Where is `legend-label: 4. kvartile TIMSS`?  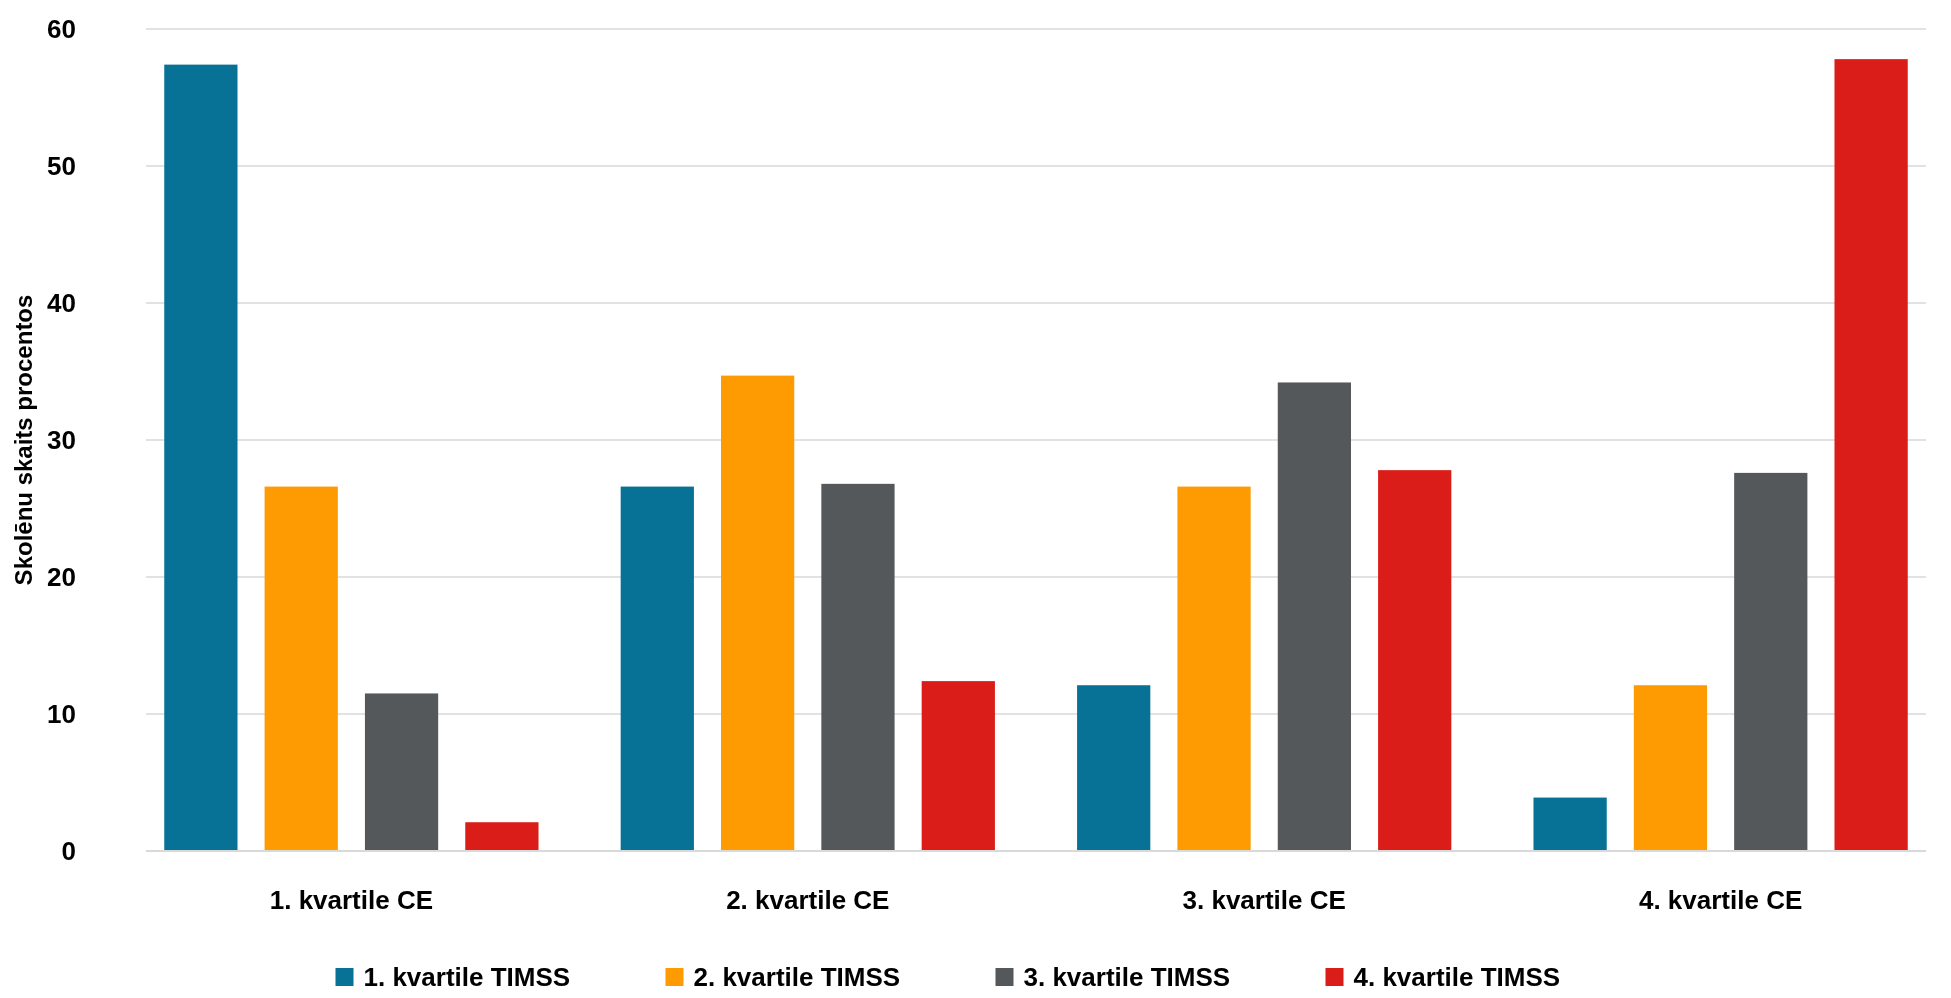 legend-label: 4. kvartile TIMSS is located at coordinates (1457, 977).